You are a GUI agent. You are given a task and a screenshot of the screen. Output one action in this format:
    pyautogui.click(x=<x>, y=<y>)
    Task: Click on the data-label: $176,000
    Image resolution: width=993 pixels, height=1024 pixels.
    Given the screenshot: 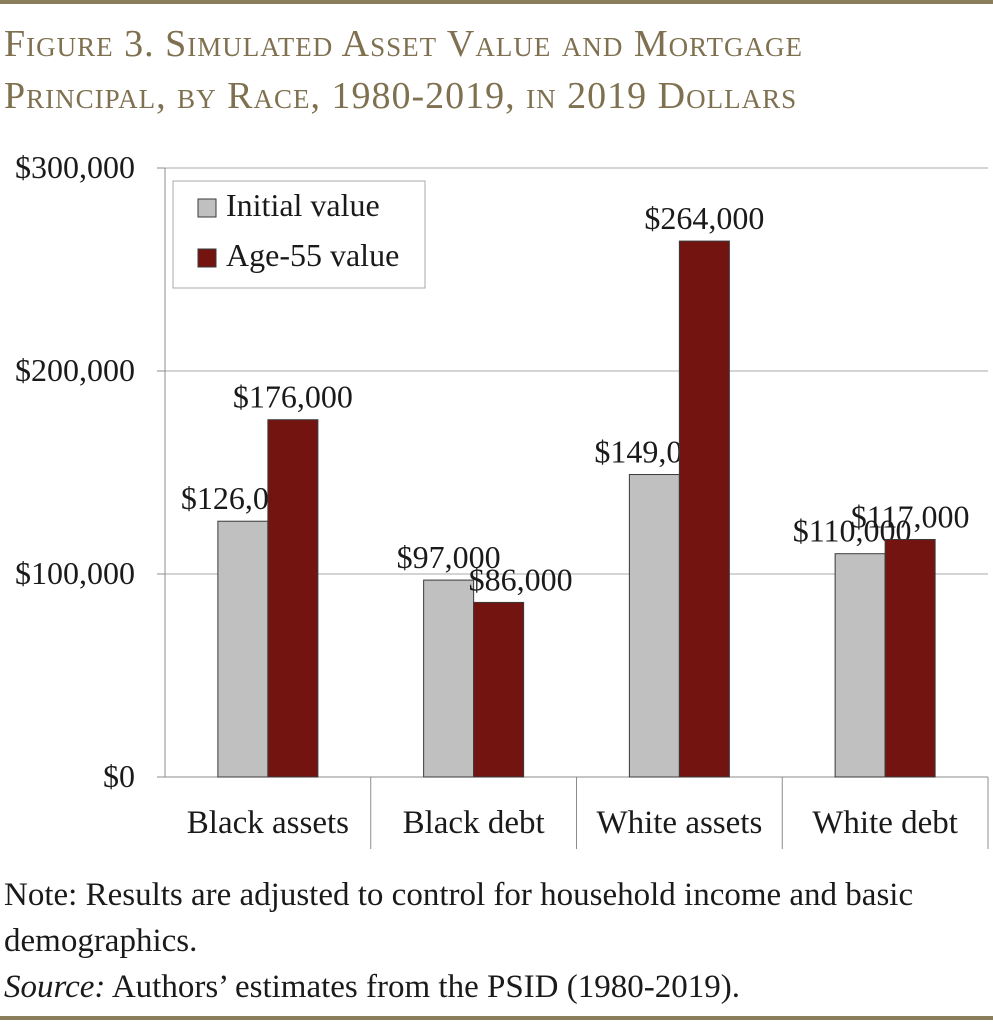 What is the action you would take?
    pyautogui.click(x=293, y=397)
    